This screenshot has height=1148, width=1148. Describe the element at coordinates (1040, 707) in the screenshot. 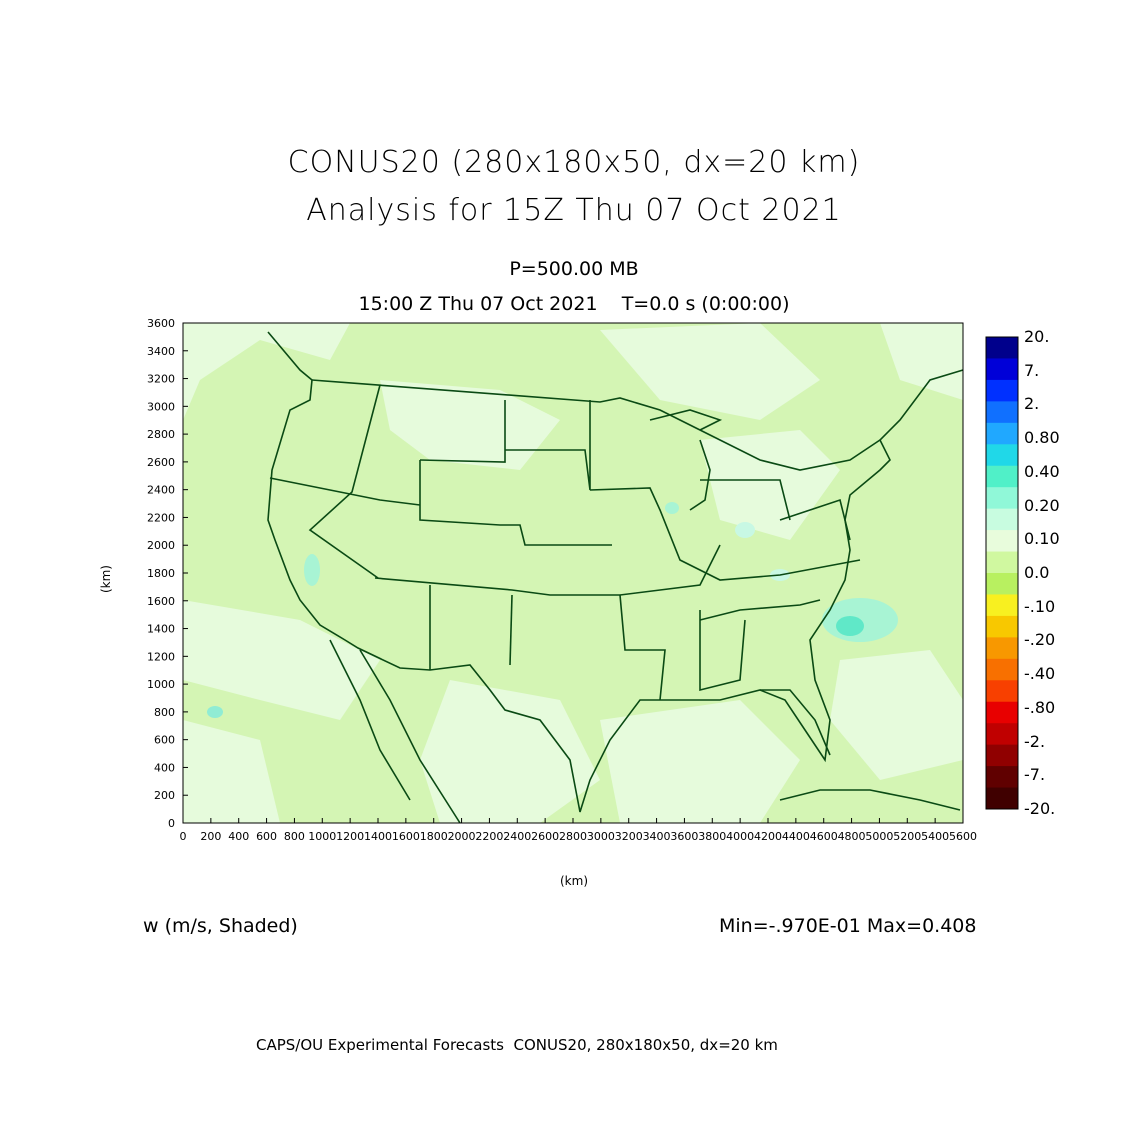

I see `colorbar-label: -.80` at that location.